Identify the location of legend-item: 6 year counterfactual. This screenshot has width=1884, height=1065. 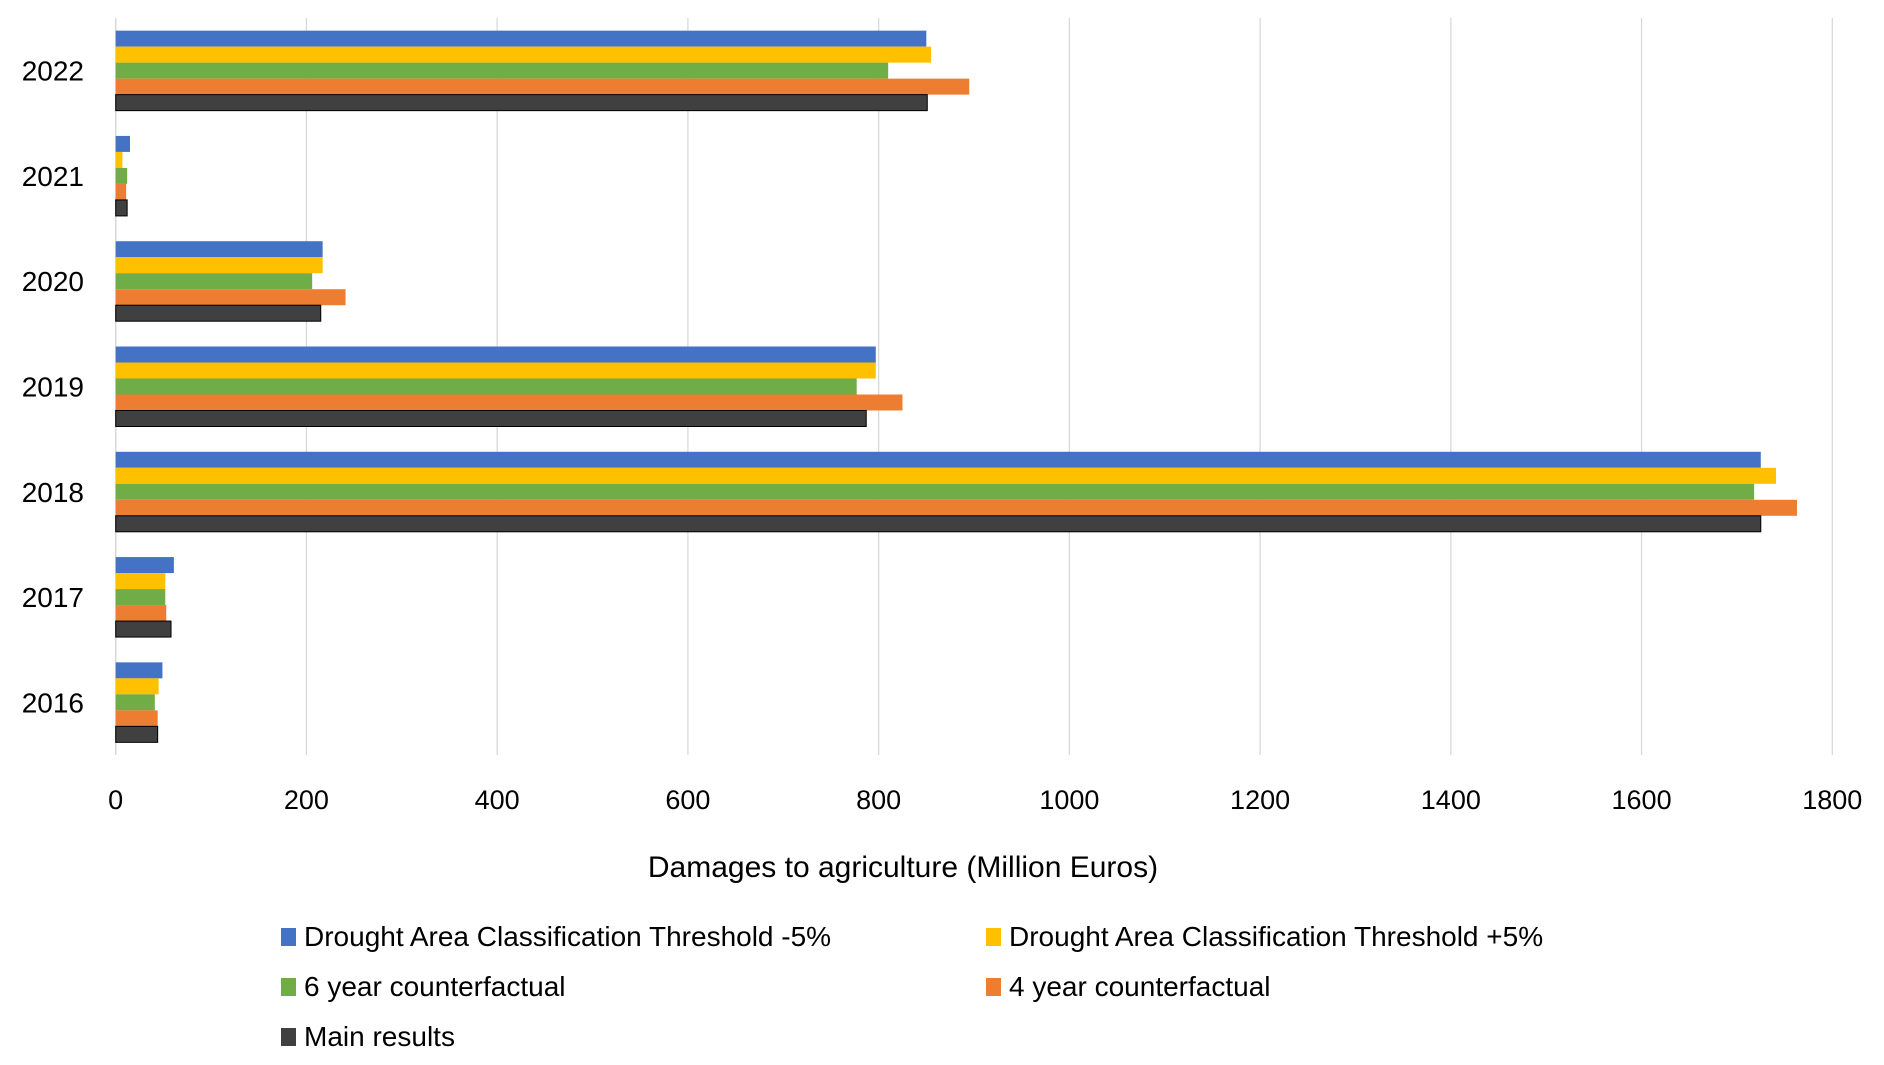
(423, 987).